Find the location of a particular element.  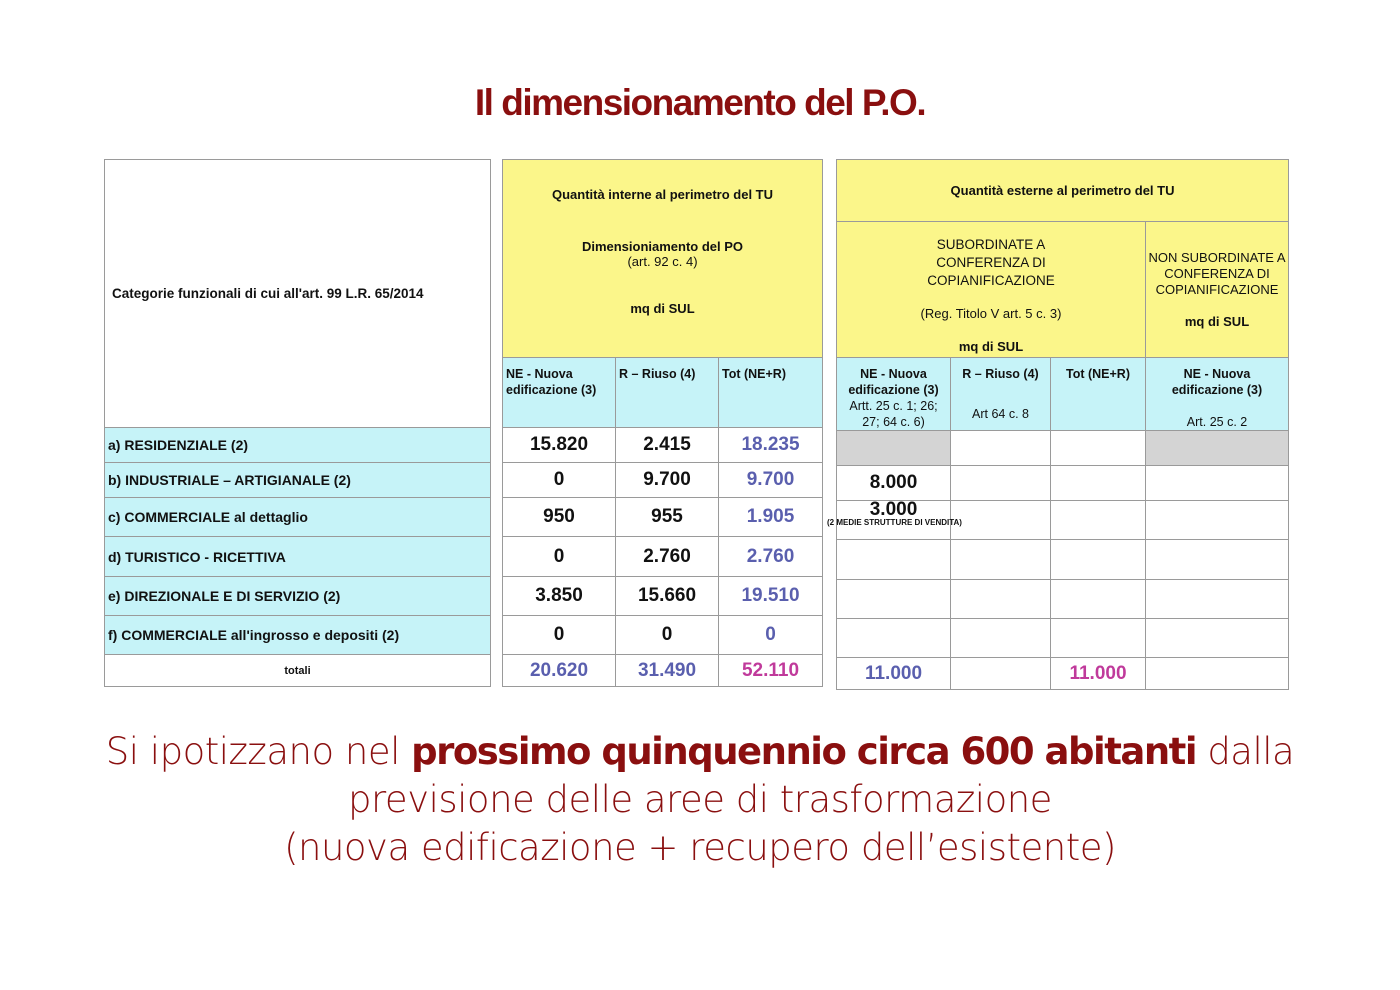

totals-row: 20.620 31.490 52.110 is located at coordinates (662, 670).